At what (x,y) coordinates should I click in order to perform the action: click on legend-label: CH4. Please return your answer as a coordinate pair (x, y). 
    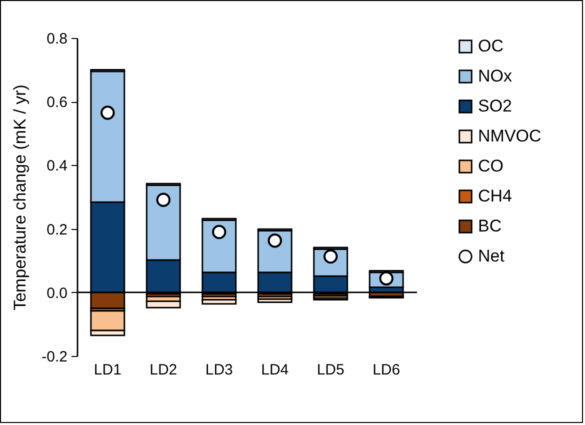
    Looking at the image, I should click on (495, 196).